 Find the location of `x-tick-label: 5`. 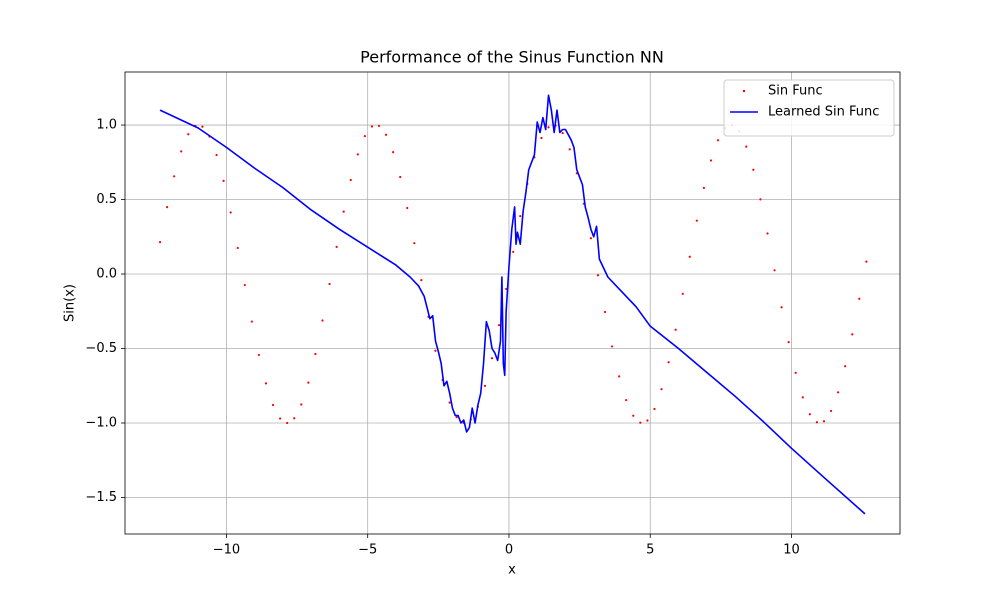

x-tick-label: 5 is located at coordinates (650, 550).